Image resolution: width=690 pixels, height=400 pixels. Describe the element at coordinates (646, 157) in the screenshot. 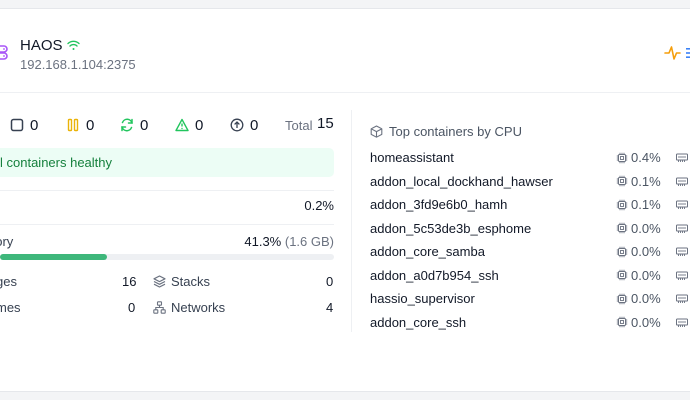

I see `container-cpu-value: 0.4%` at that location.